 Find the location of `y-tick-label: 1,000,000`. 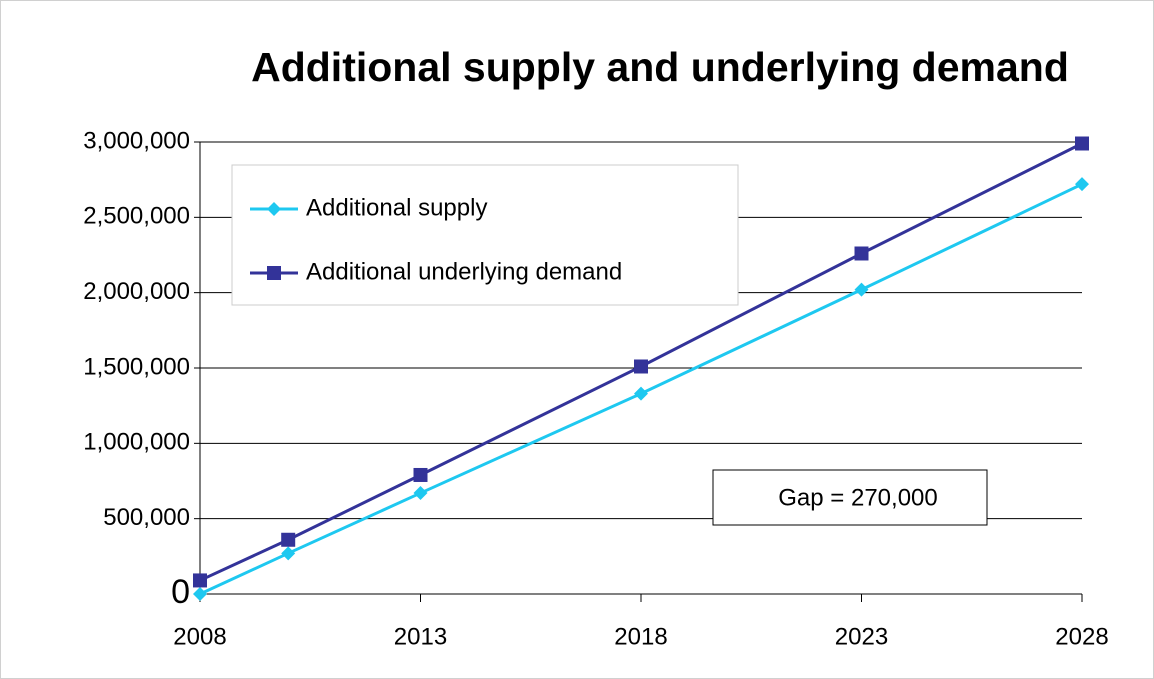

y-tick-label: 1,000,000 is located at coordinates (136, 442).